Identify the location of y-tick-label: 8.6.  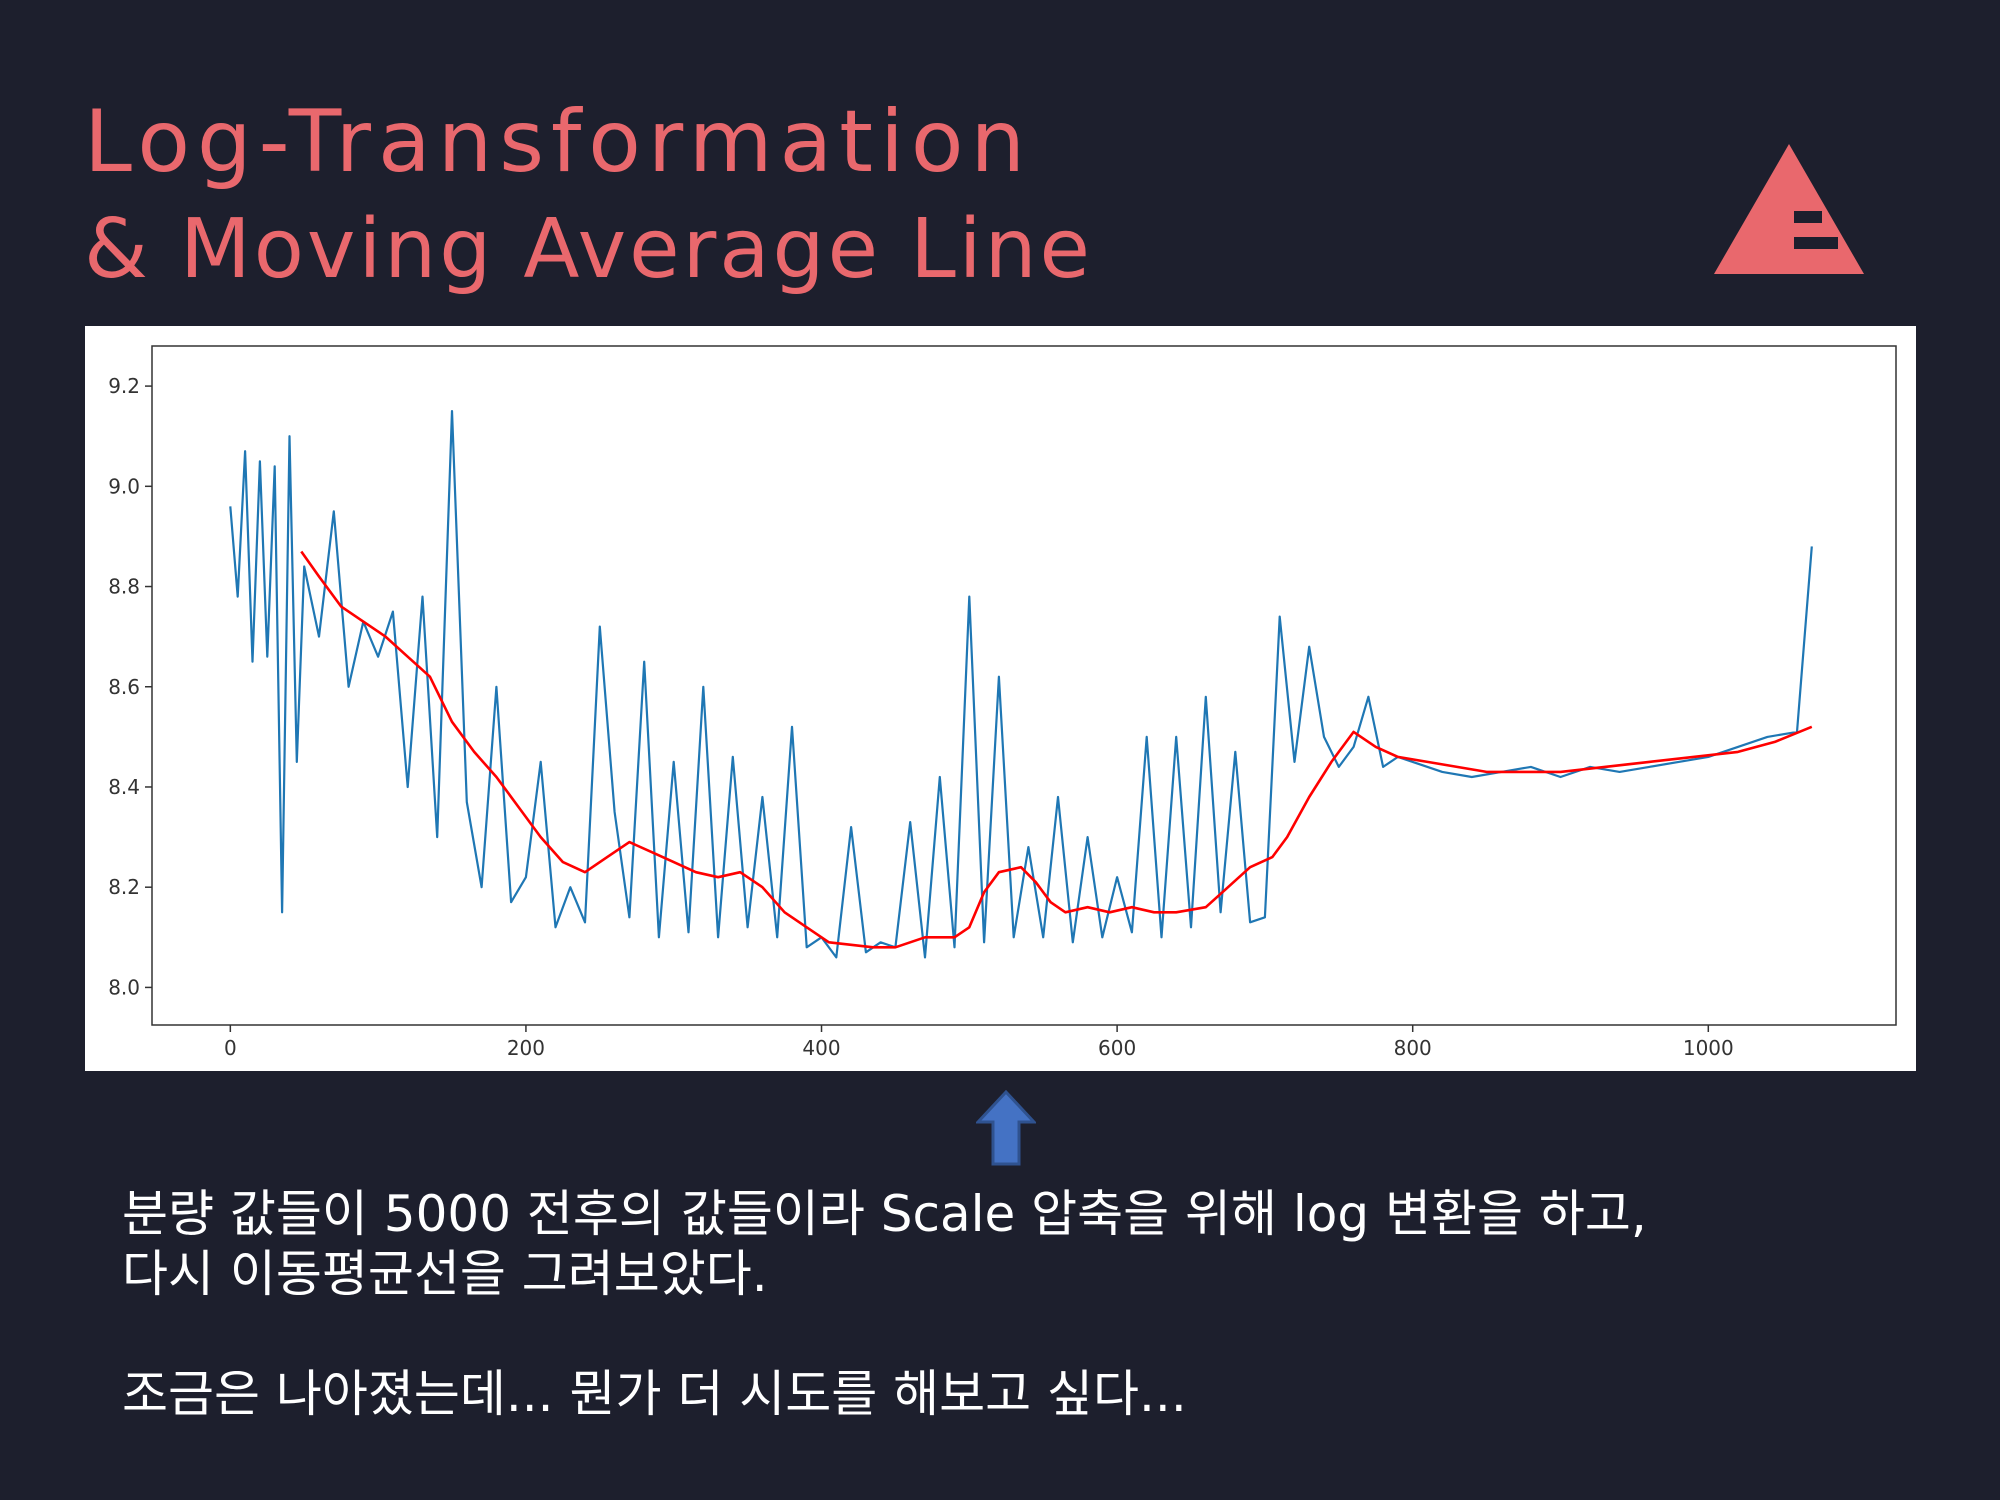
(124, 687).